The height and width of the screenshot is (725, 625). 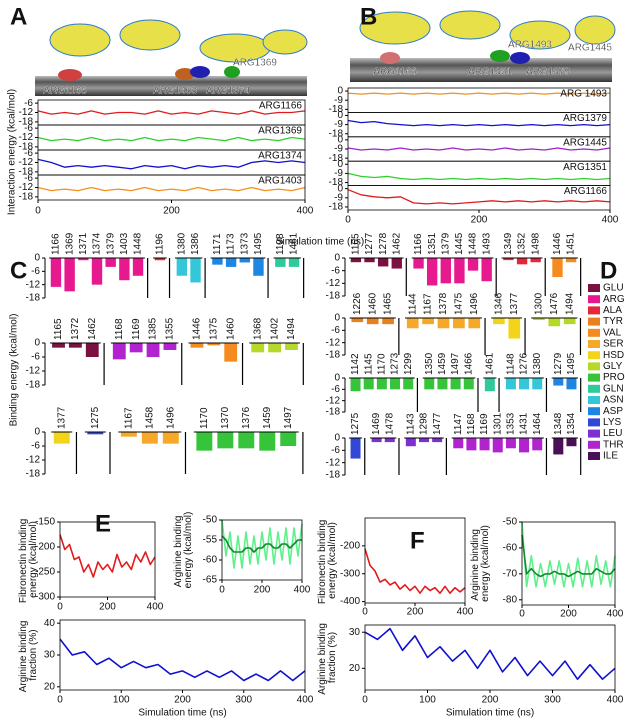 I want to click on series-label: ARG1369, so click(x=280, y=131).